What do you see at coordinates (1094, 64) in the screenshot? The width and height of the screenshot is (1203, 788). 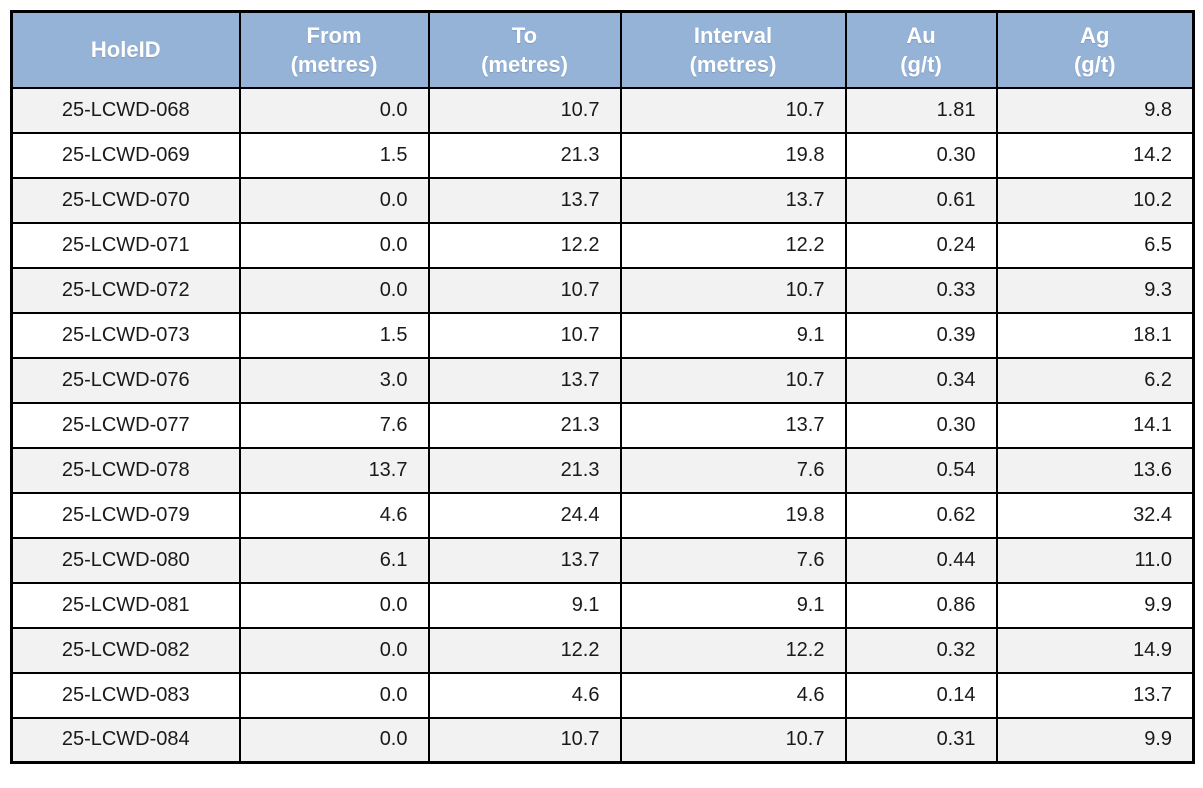 I see `header-sublabel: (g/t)` at bounding box center [1094, 64].